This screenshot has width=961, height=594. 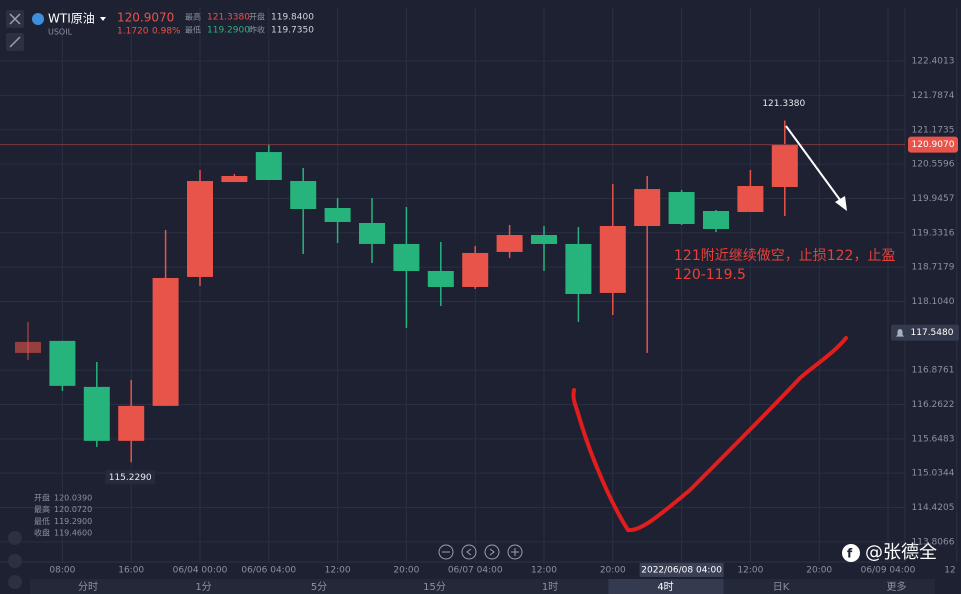 I want to click on y-tick-label: 116.8761, so click(x=933, y=371).